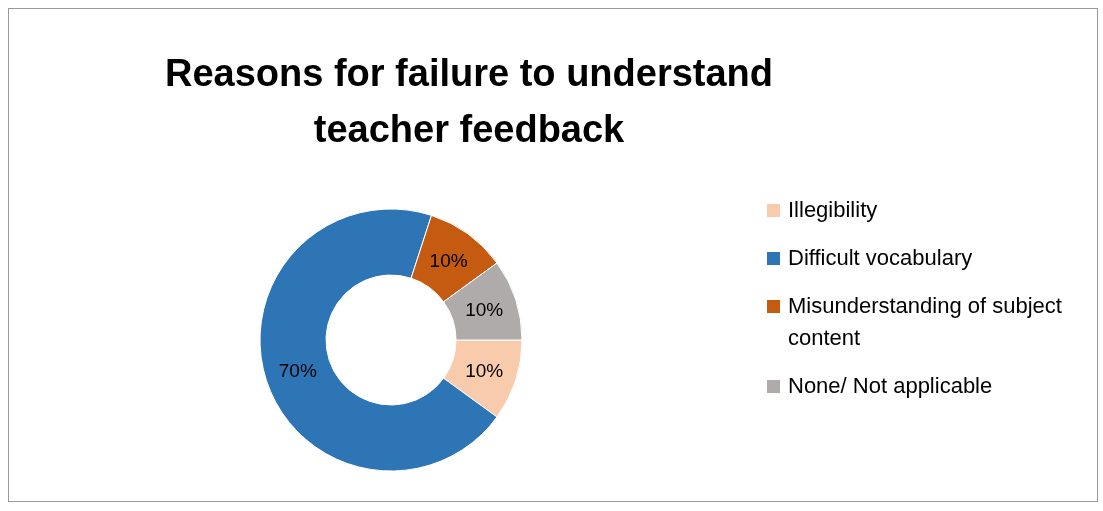 Image resolution: width=1103 pixels, height=511 pixels. What do you see at coordinates (833, 210) in the screenshot?
I see `legend-label: Illegibility` at bounding box center [833, 210].